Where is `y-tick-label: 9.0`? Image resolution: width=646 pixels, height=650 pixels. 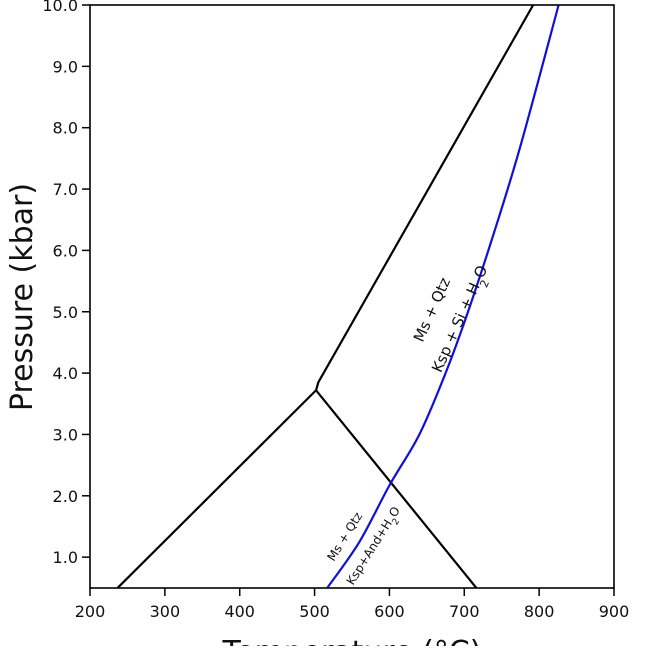
y-tick-label: 9.0 is located at coordinates (65, 66).